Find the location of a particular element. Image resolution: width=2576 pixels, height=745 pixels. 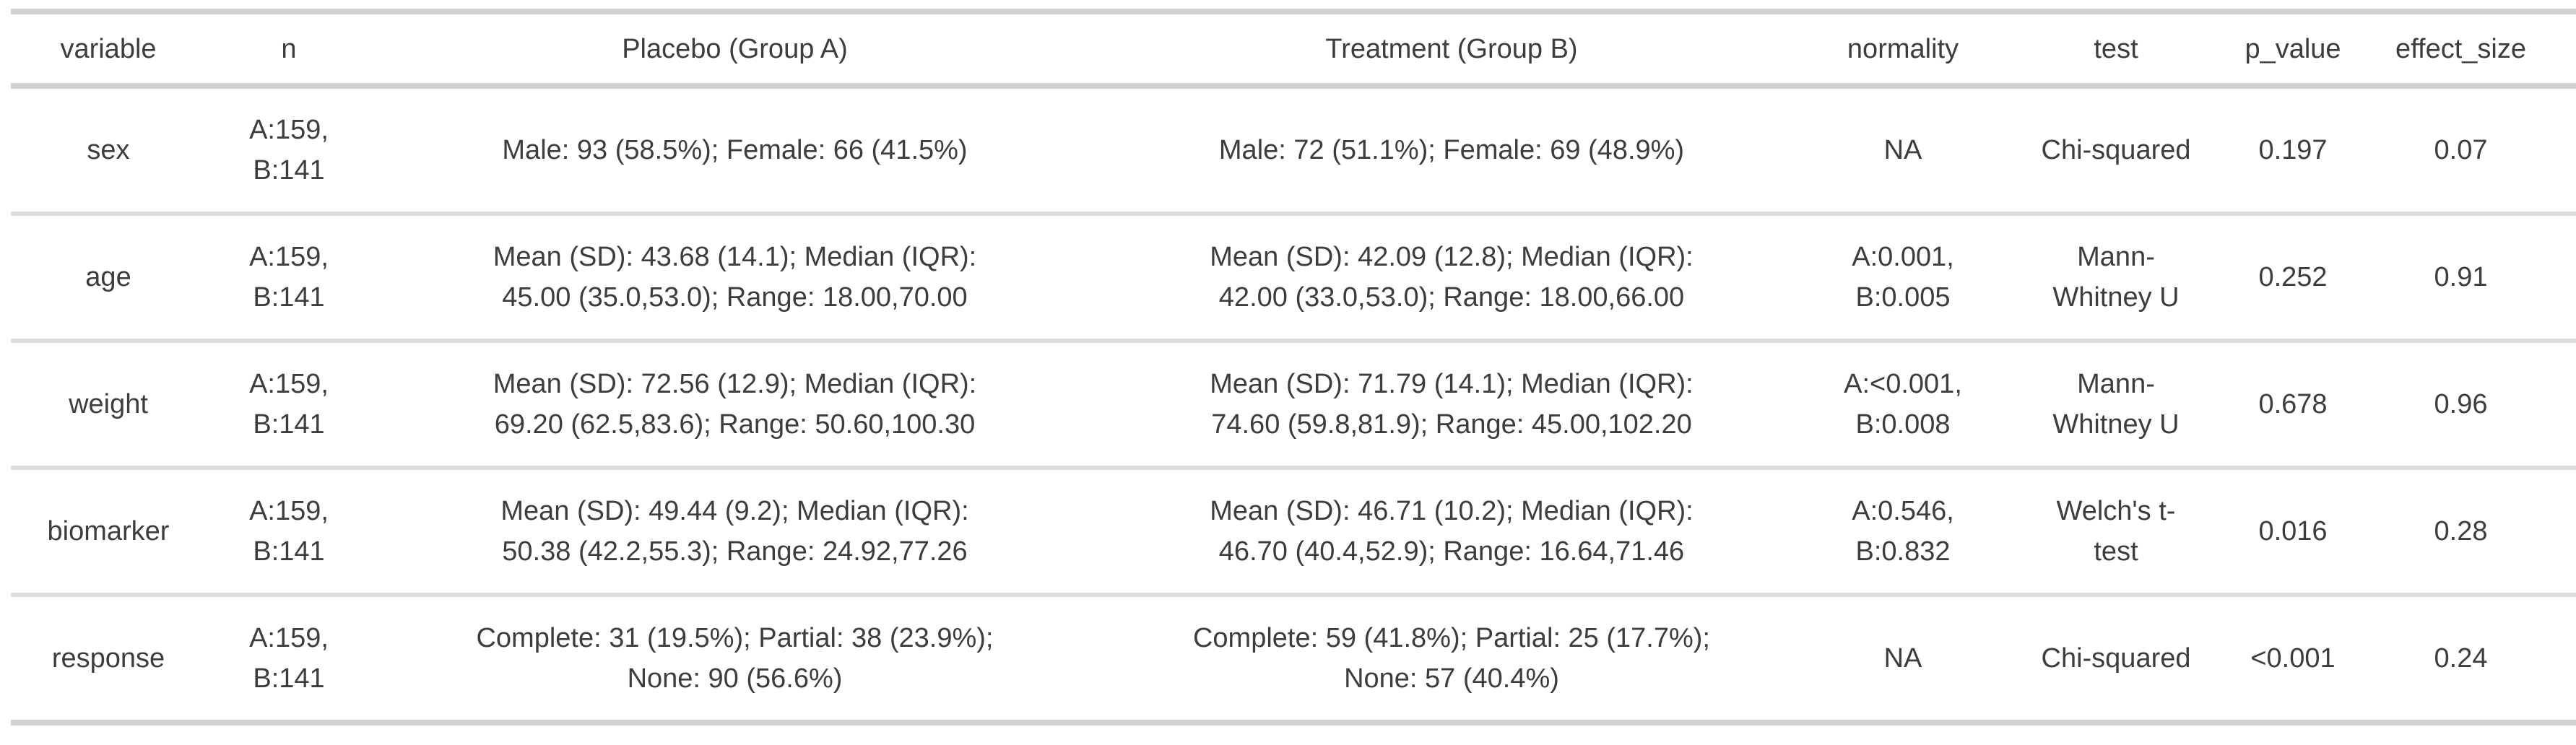

column-header-effect-size: effect_size is located at coordinates (2460, 49).